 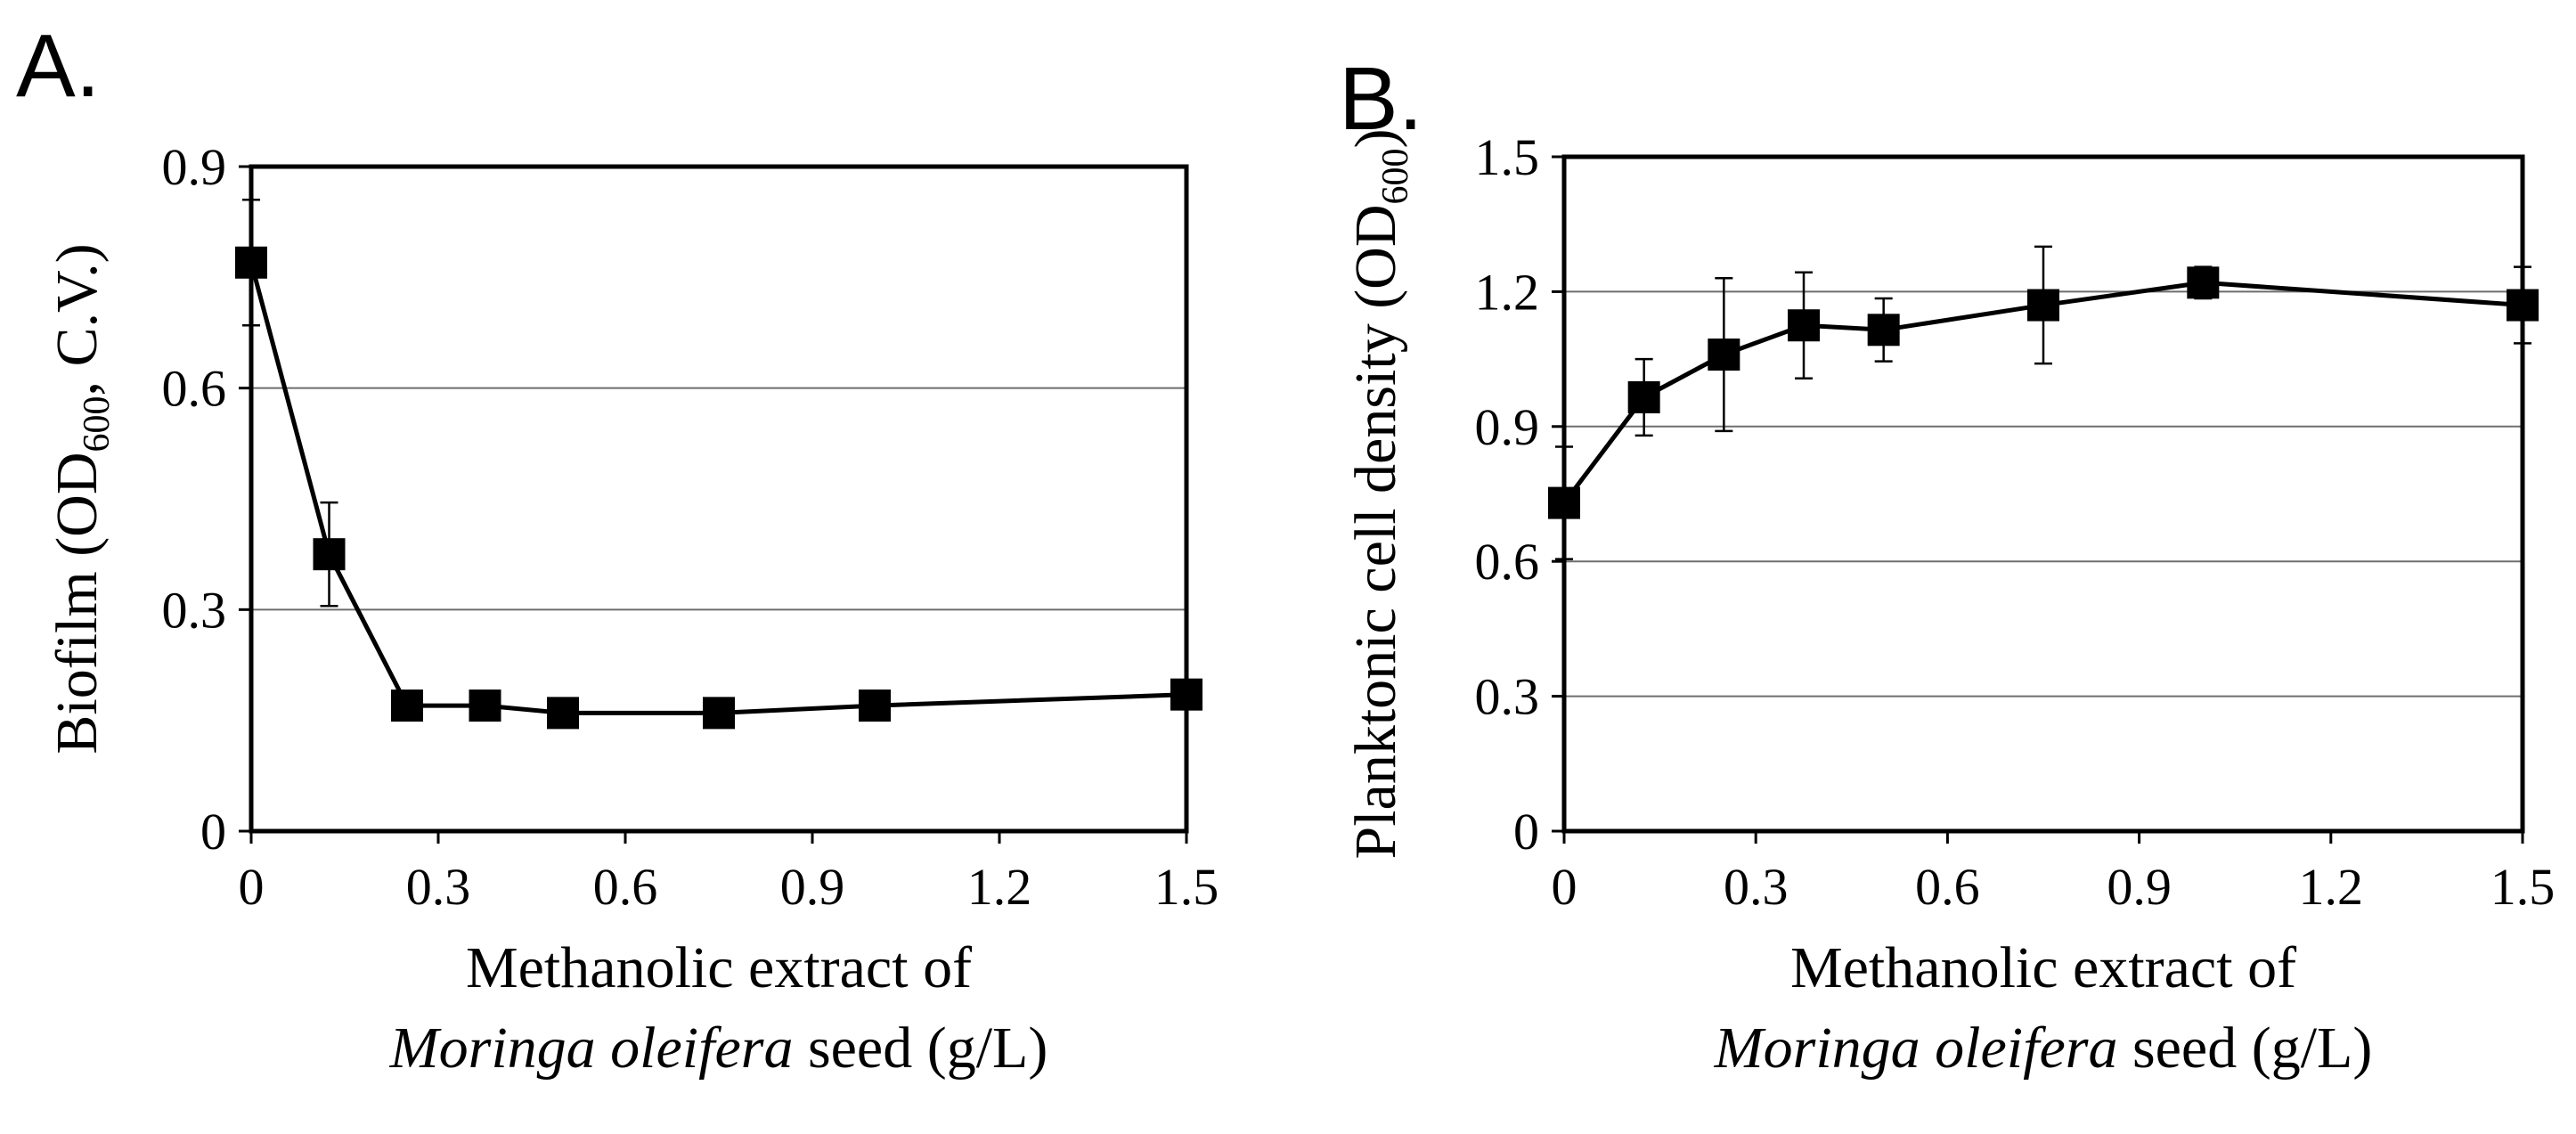 I want to click on panel-b-letter: B., so click(x=1381, y=99).